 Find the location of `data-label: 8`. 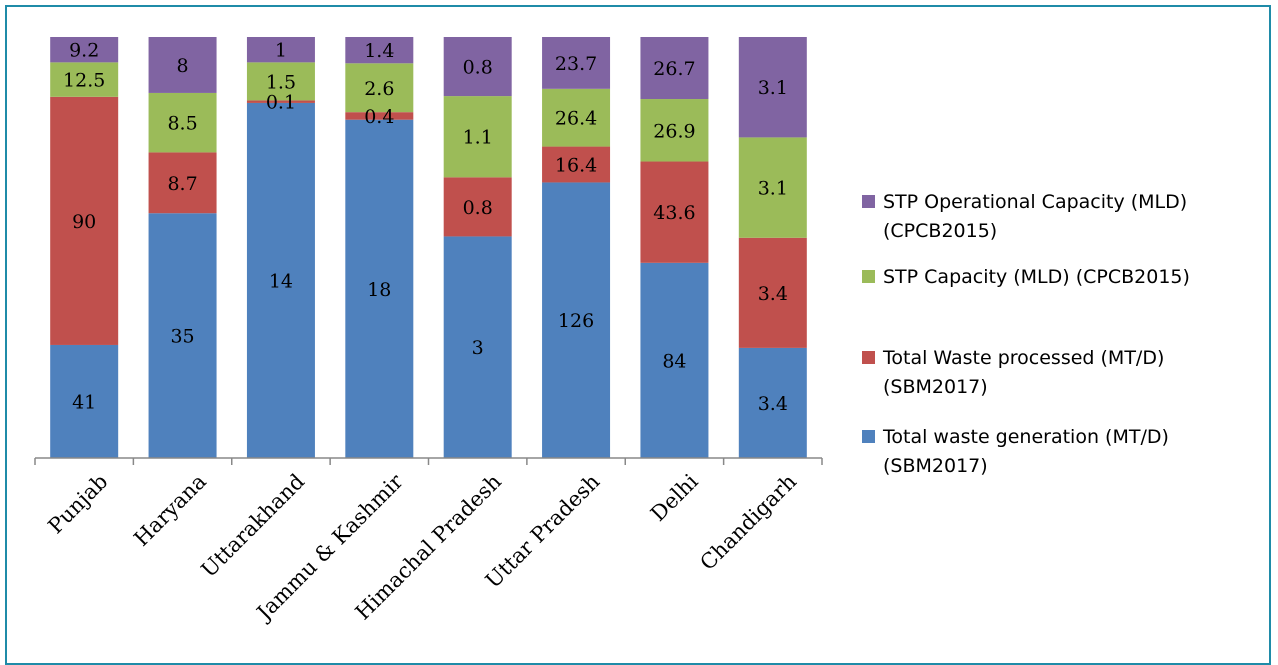

data-label: 8 is located at coordinates (183, 66).